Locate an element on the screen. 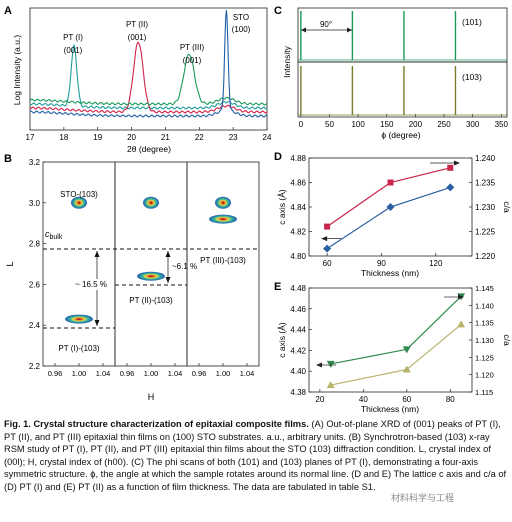 The image size is (512, 522). d-series-left-line is located at coordinates (388, 197).